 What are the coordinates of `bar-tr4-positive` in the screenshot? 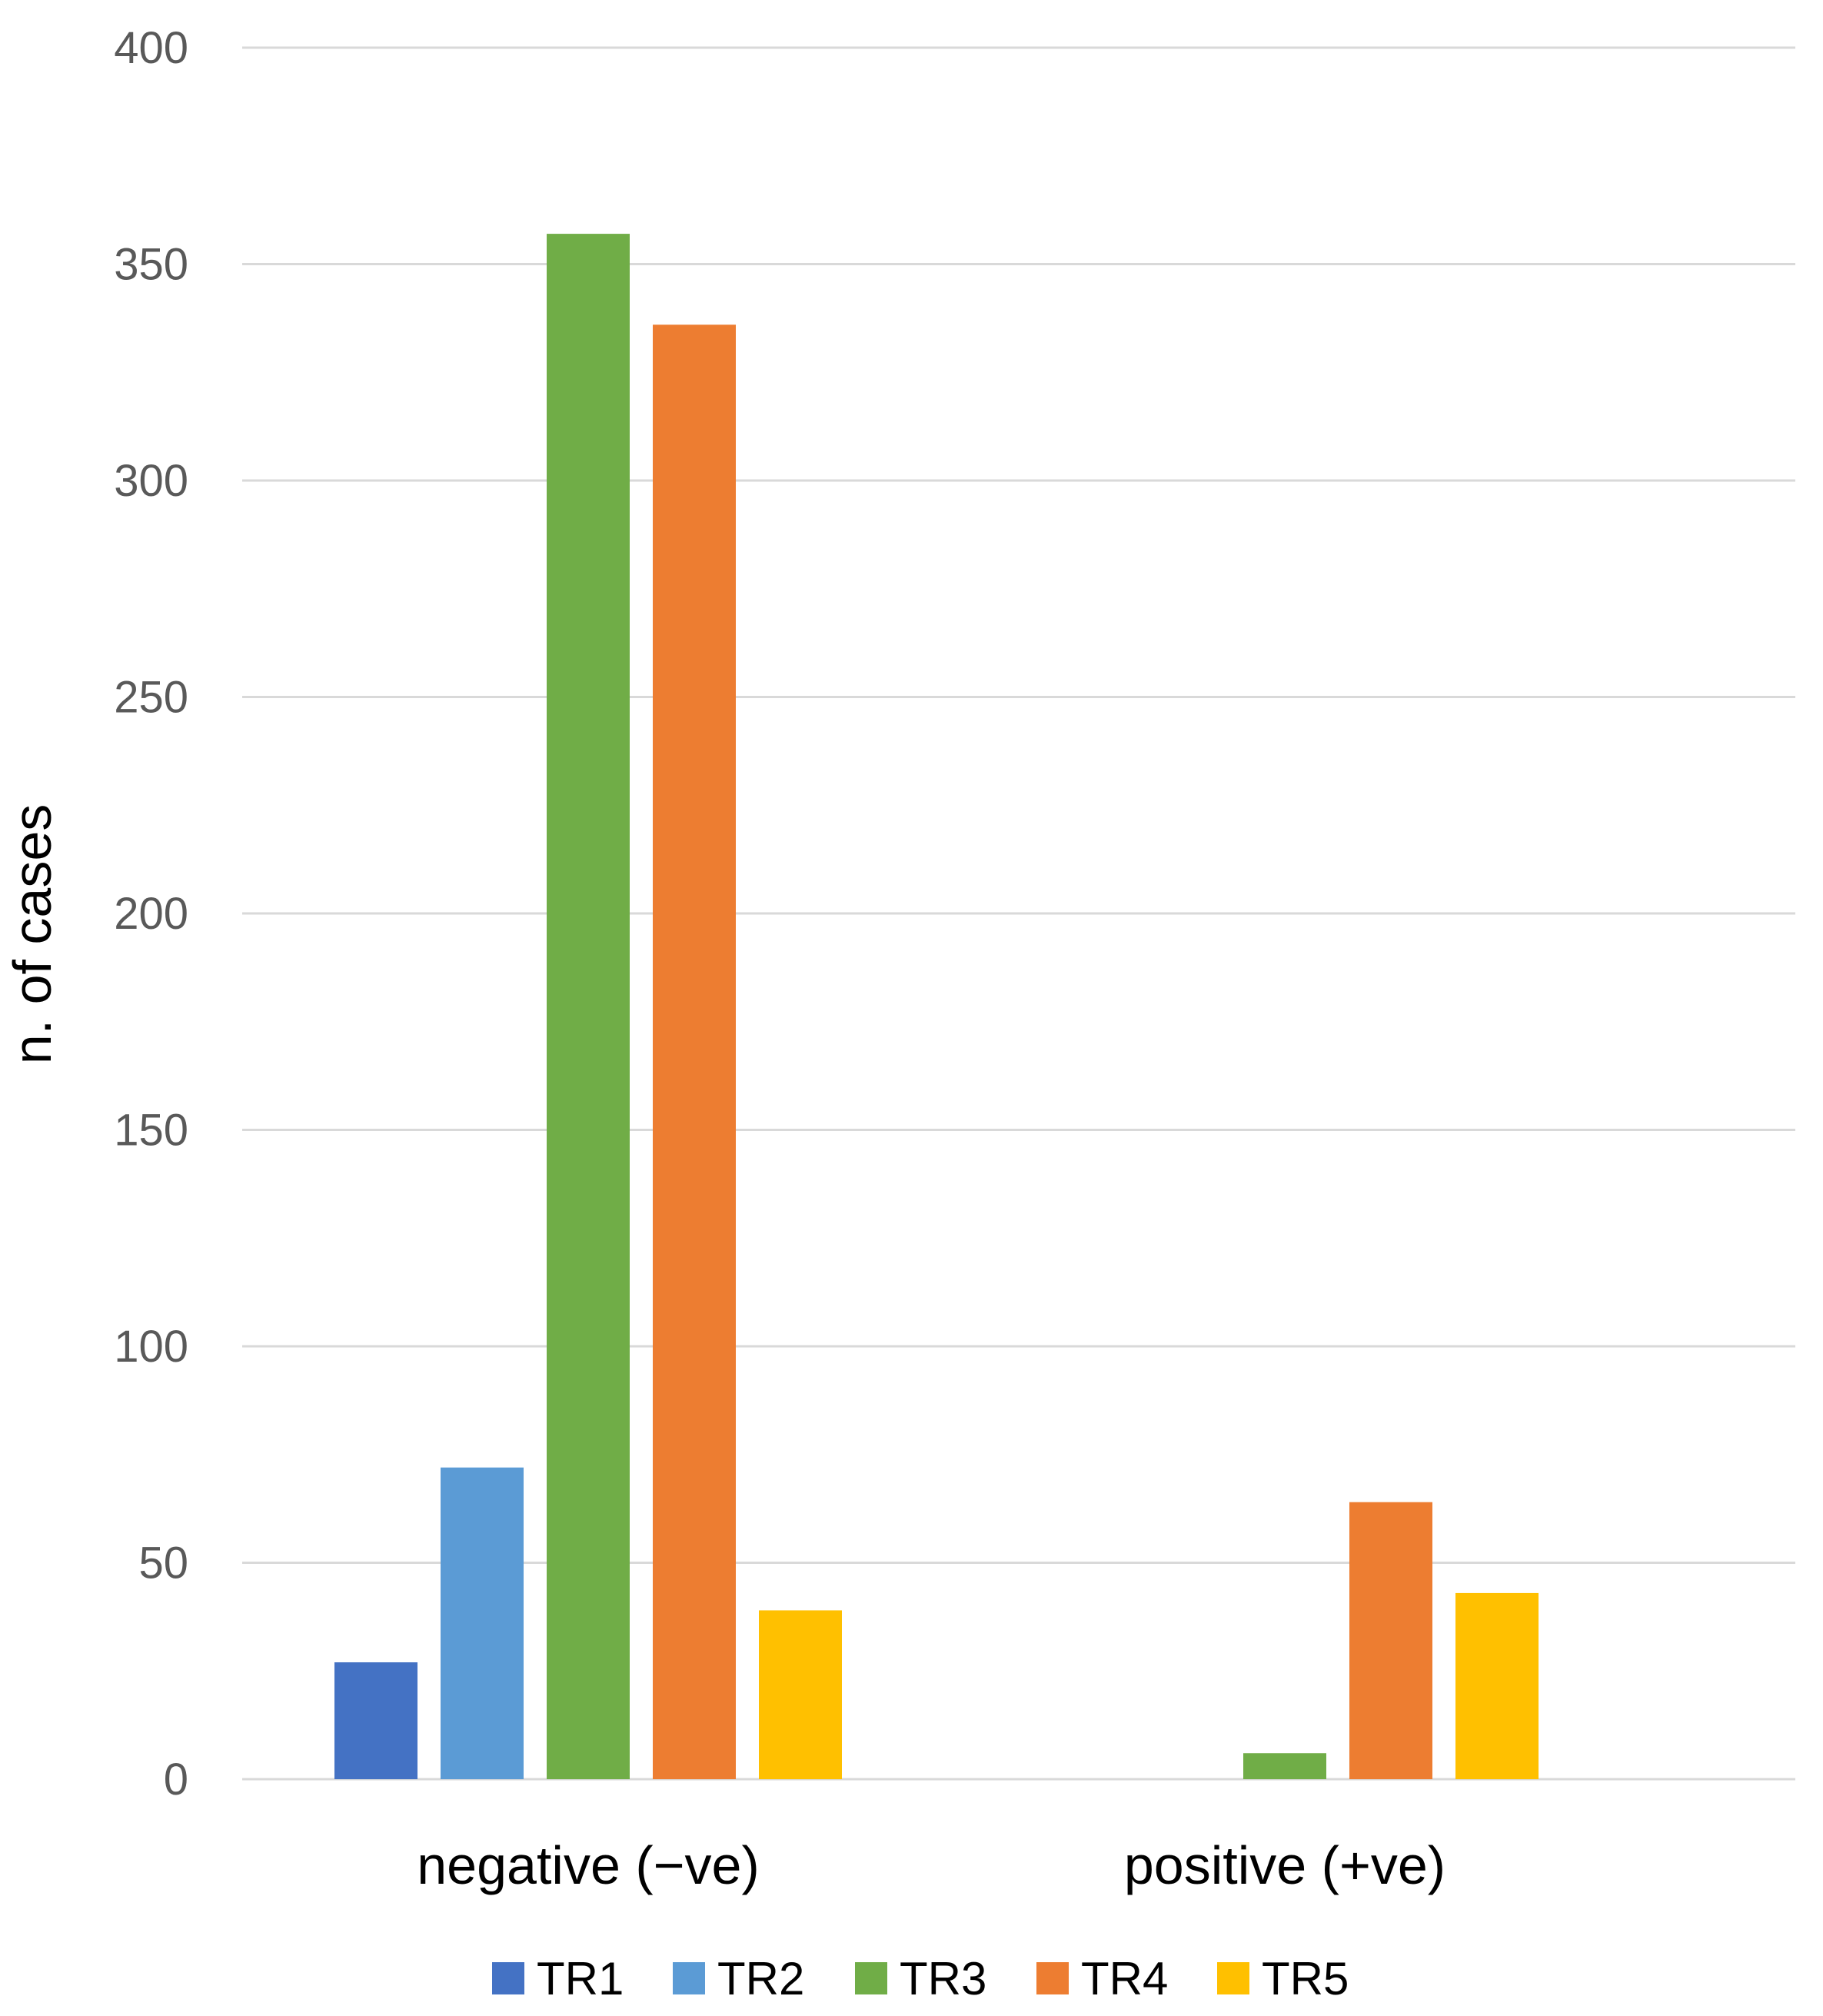 It's located at (1391, 1640).